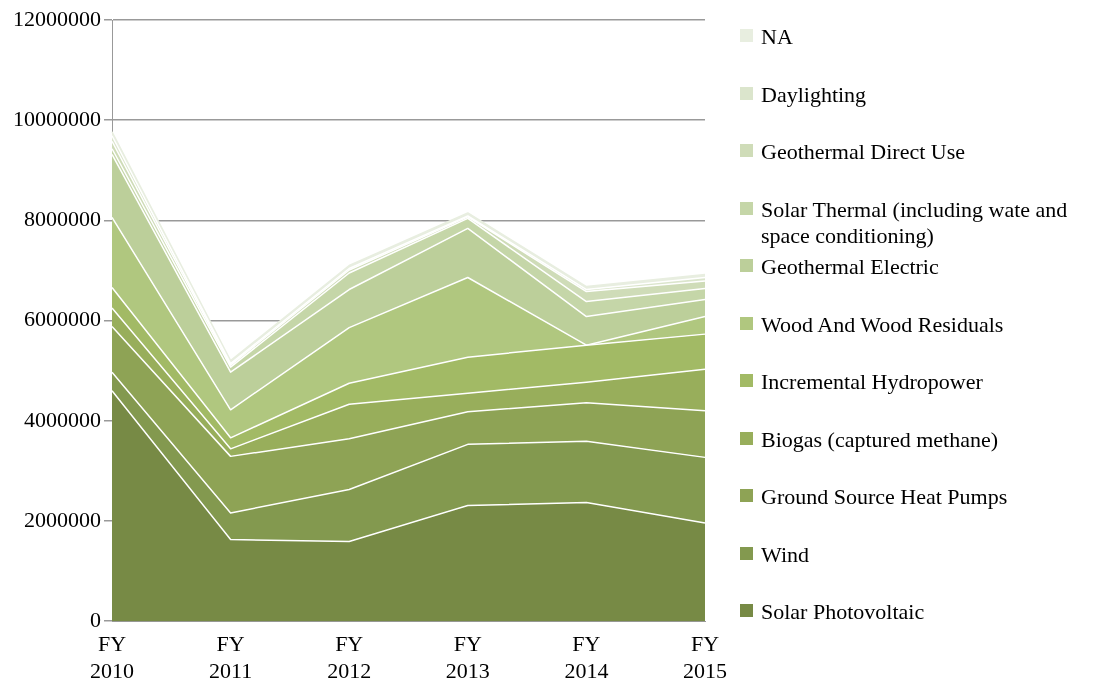 The height and width of the screenshot is (688, 1107). What do you see at coordinates (62, 319) in the screenshot?
I see `y-tick-label: 6000000` at bounding box center [62, 319].